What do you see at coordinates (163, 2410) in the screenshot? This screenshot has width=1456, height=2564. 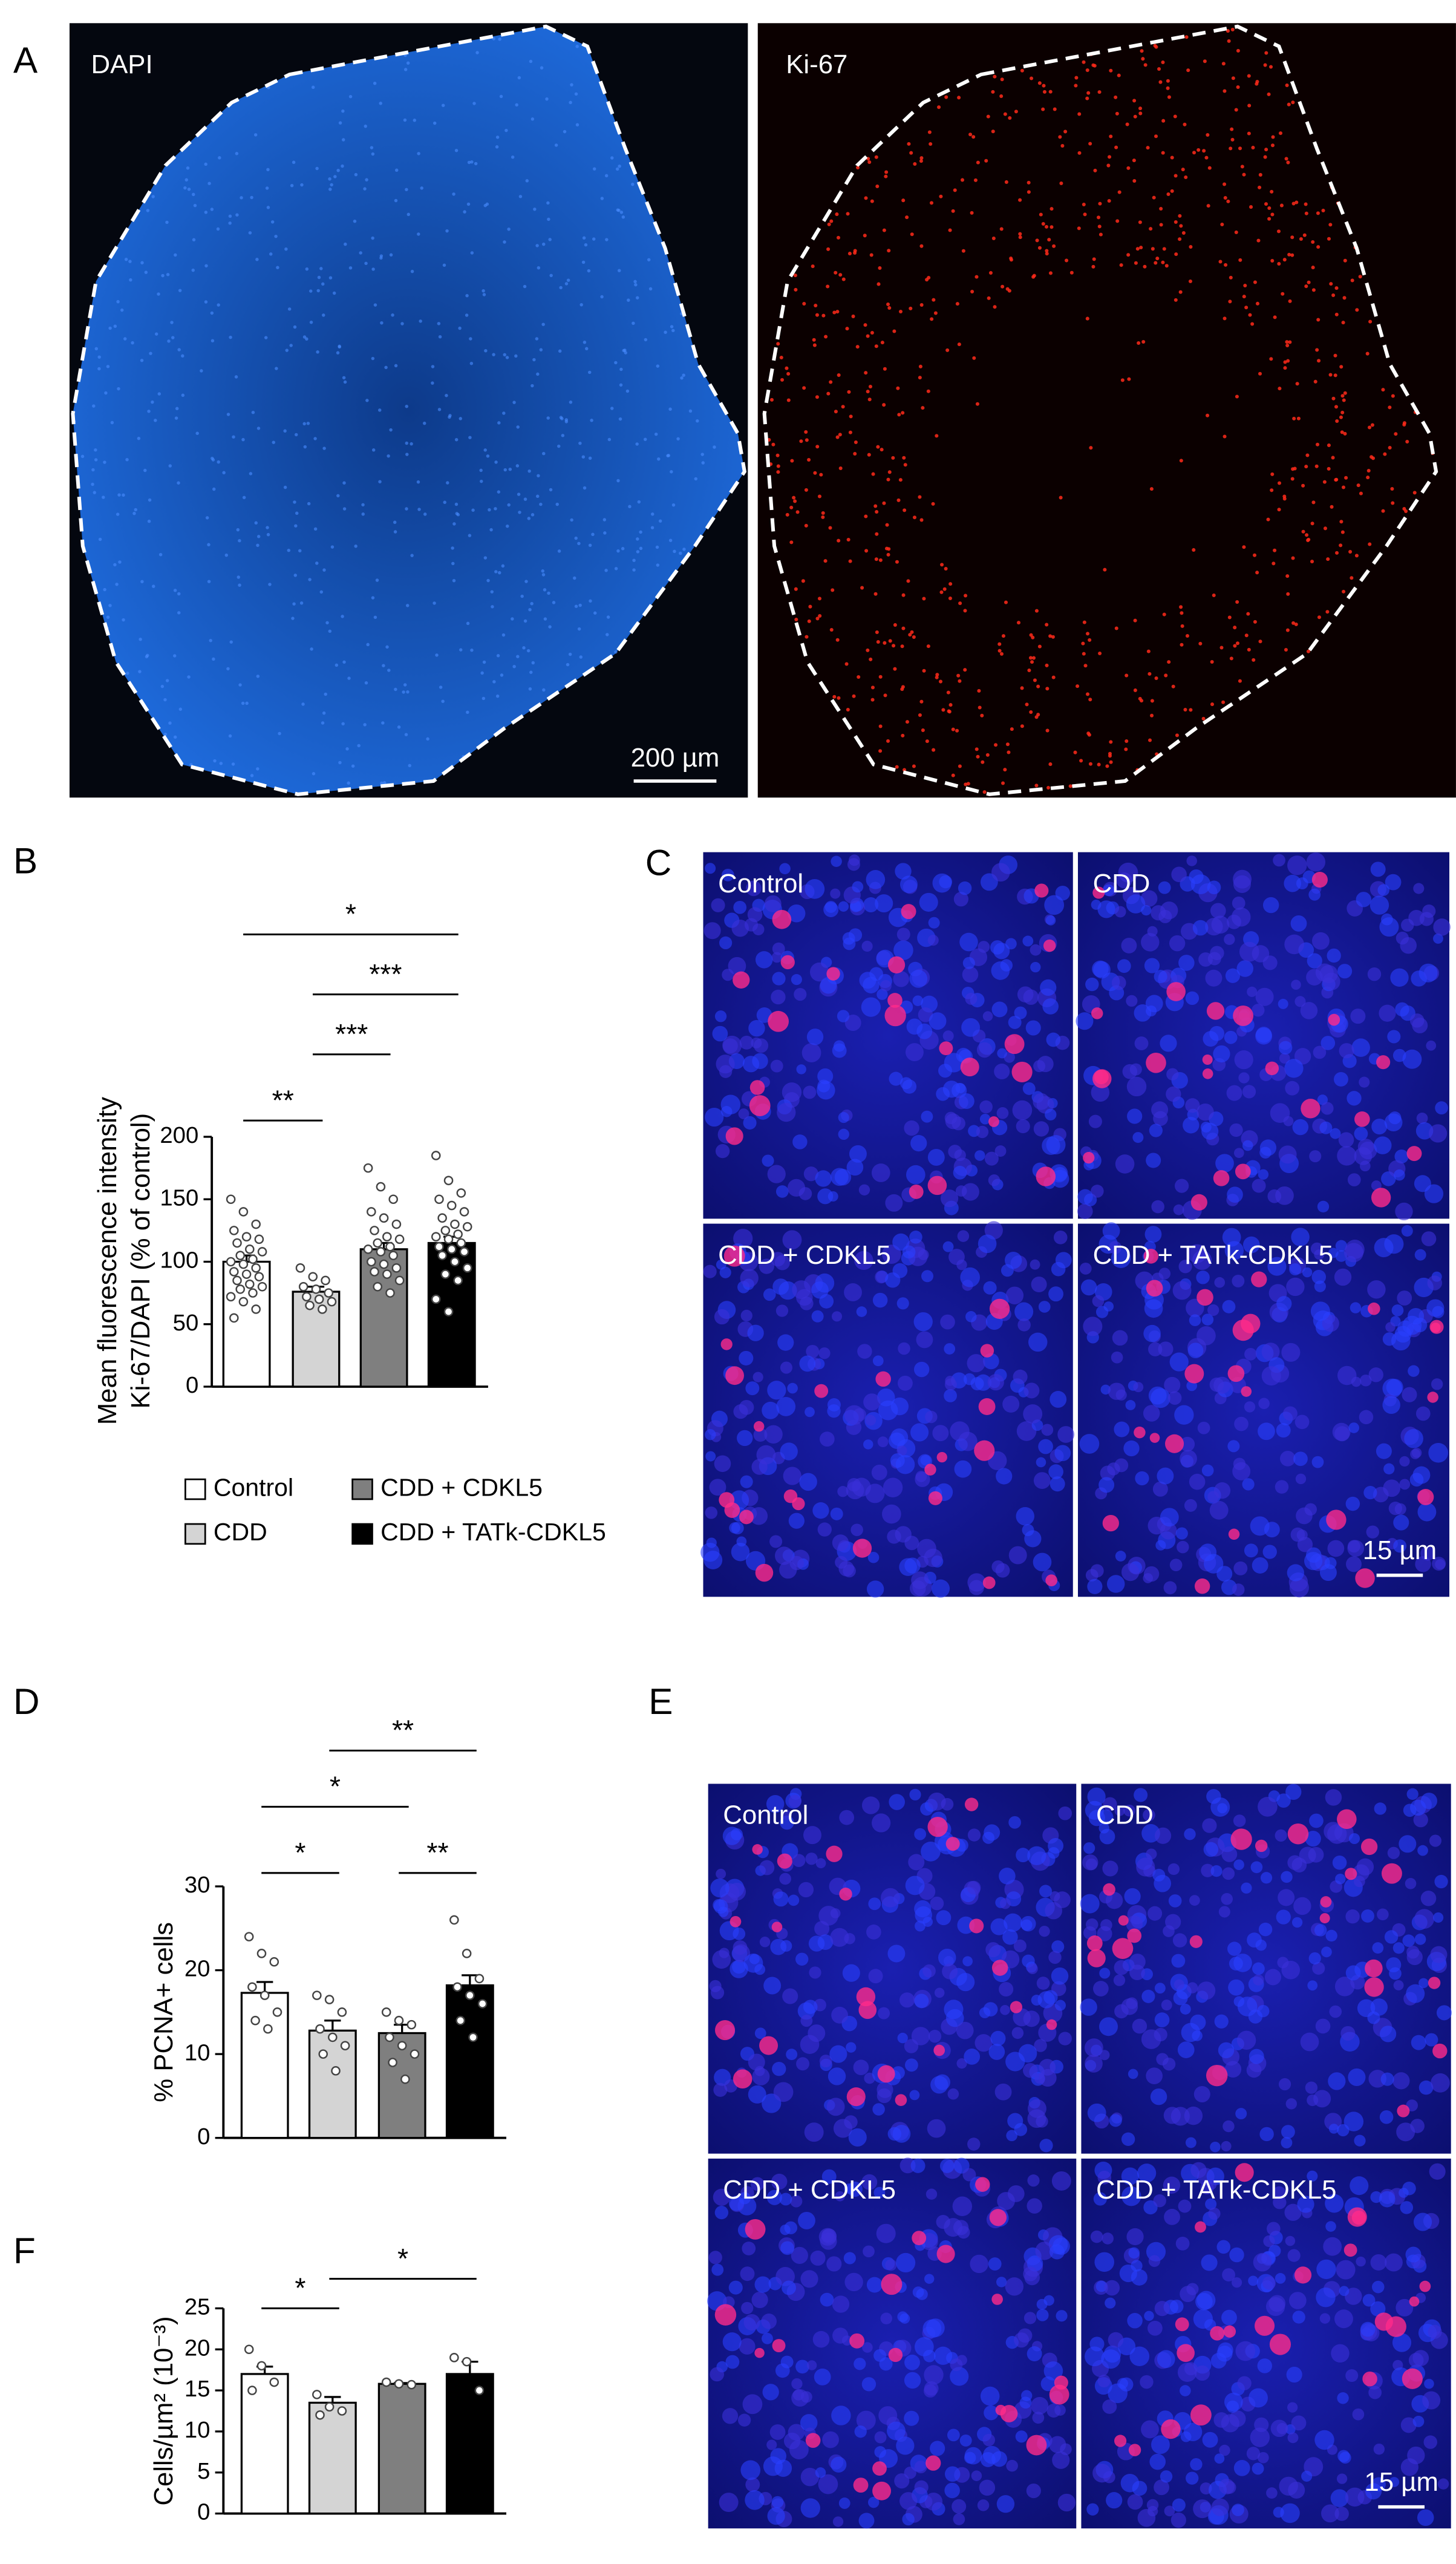 I see `y-axis-label: Cells/µm² (10⁻³)` at bounding box center [163, 2410].